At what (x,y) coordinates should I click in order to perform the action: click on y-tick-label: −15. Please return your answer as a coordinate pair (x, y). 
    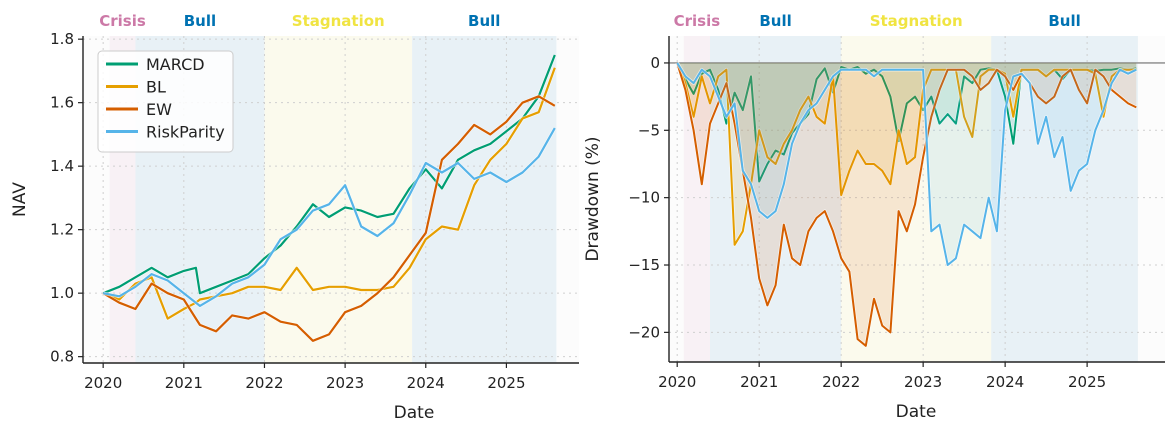
    Looking at the image, I should click on (644, 265).